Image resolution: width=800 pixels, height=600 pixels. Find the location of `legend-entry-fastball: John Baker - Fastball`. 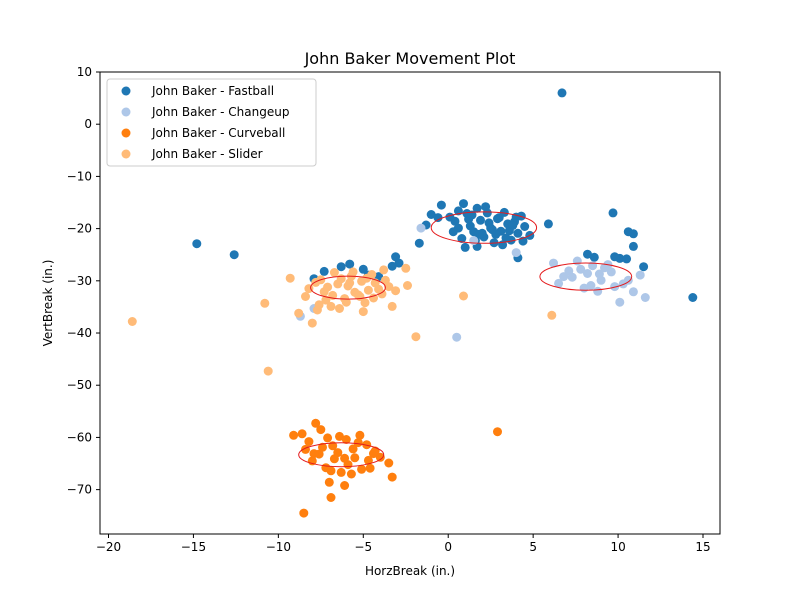

legend-entry-fastball: John Baker - Fastball is located at coordinates (197, 91).